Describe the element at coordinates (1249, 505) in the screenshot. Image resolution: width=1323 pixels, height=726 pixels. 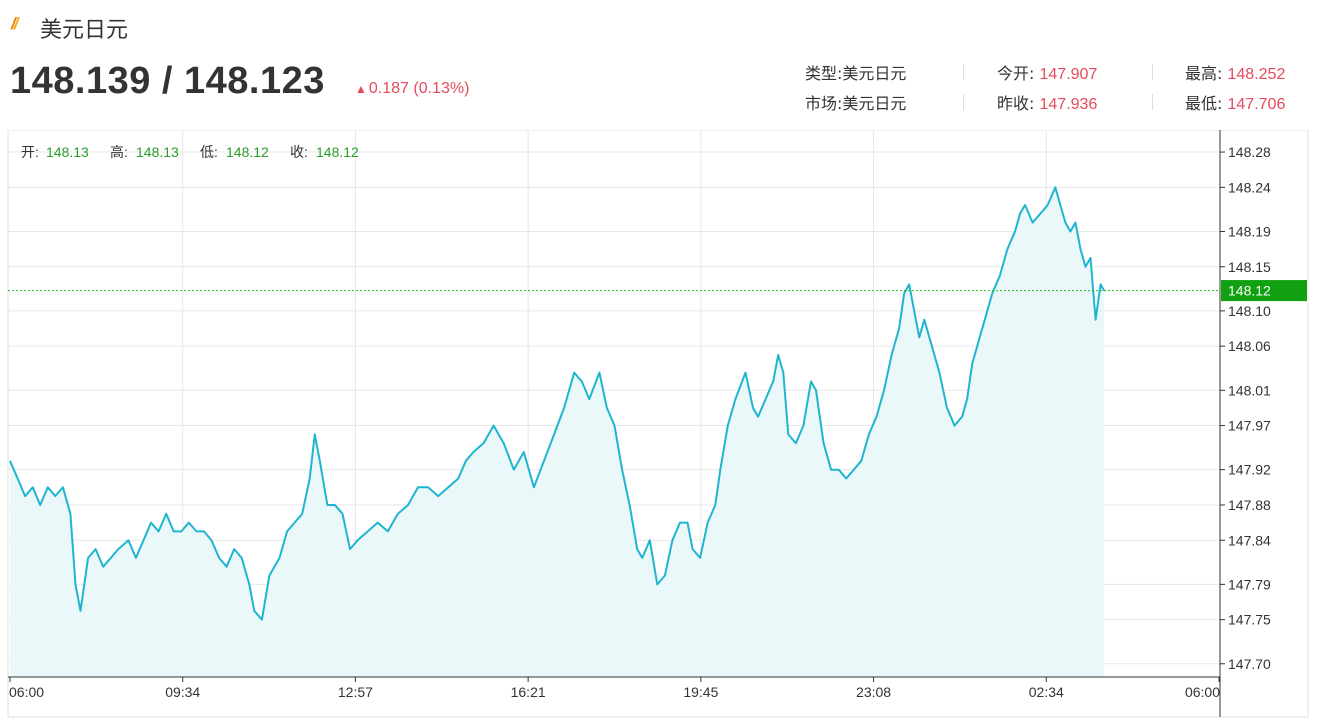
I see `y-tick-label: 147.88` at that location.